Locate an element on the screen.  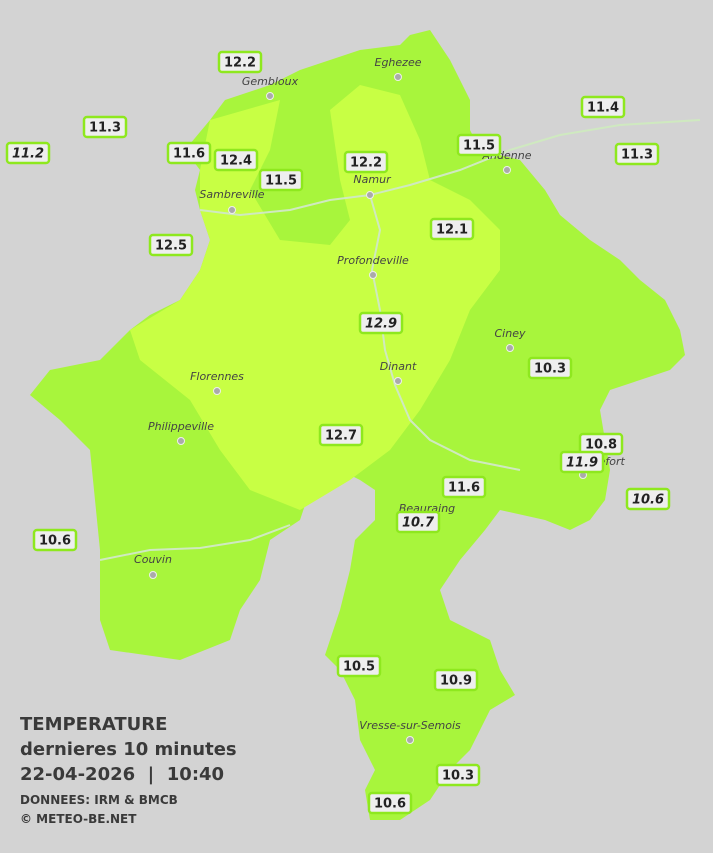
city-label: Florennes is located at coordinates (217, 376).